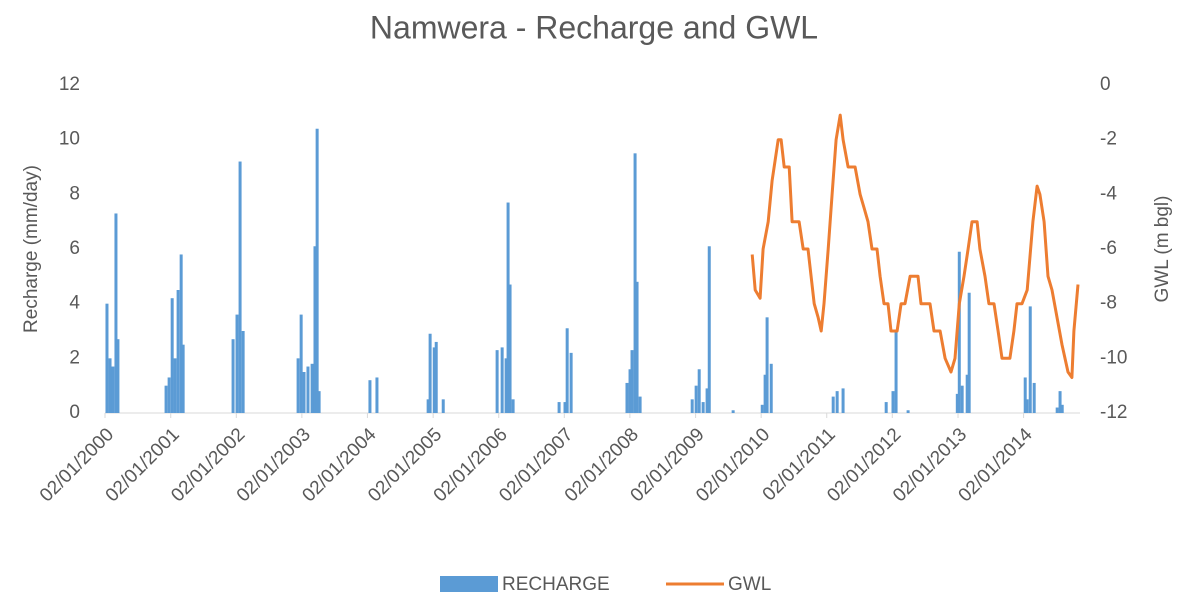  Describe the element at coordinates (74, 412) in the screenshot. I see `y-tick-label: 0` at that location.